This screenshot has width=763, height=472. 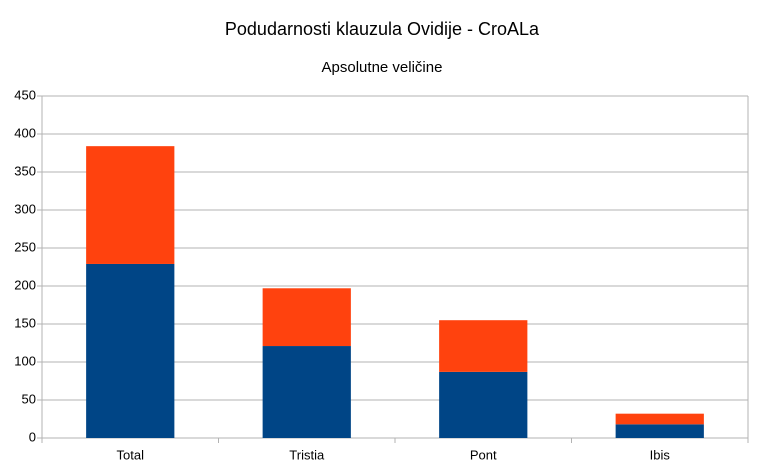 I want to click on y-tick-label: 150, so click(x=25, y=322).